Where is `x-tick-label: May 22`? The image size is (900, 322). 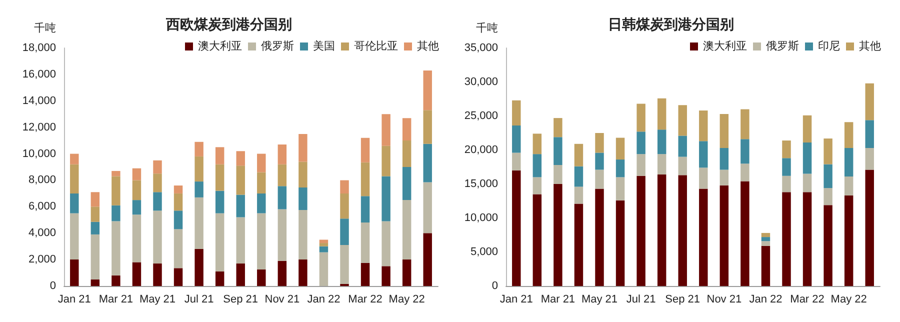
x-tick-label: May 22 is located at coordinates (406, 300).